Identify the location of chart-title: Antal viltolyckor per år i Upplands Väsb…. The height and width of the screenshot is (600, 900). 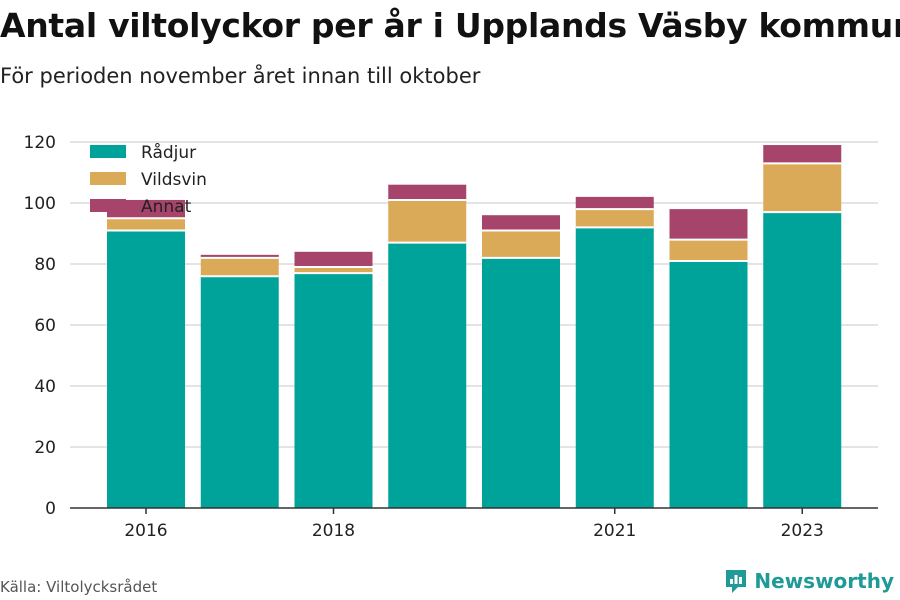
(450, 25).